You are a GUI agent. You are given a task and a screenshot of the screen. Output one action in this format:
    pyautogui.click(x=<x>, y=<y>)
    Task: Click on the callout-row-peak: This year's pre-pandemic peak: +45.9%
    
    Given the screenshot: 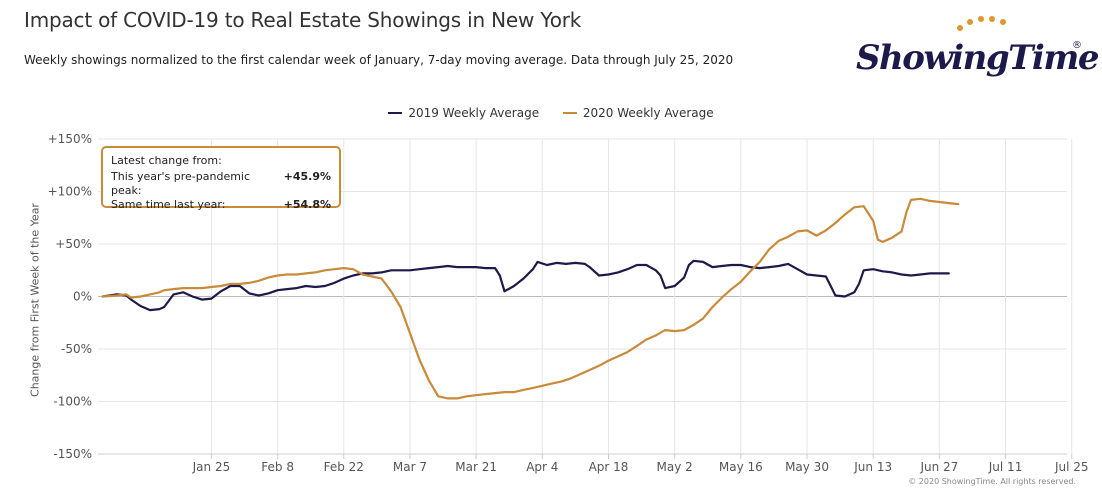 What is the action you would take?
    pyautogui.click(x=221, y=184)
    